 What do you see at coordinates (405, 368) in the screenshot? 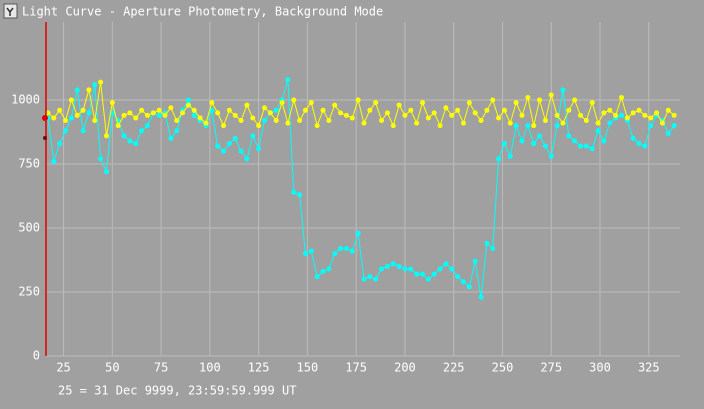
I see `x-tick-label: 200` at bounding box center [405, 368].